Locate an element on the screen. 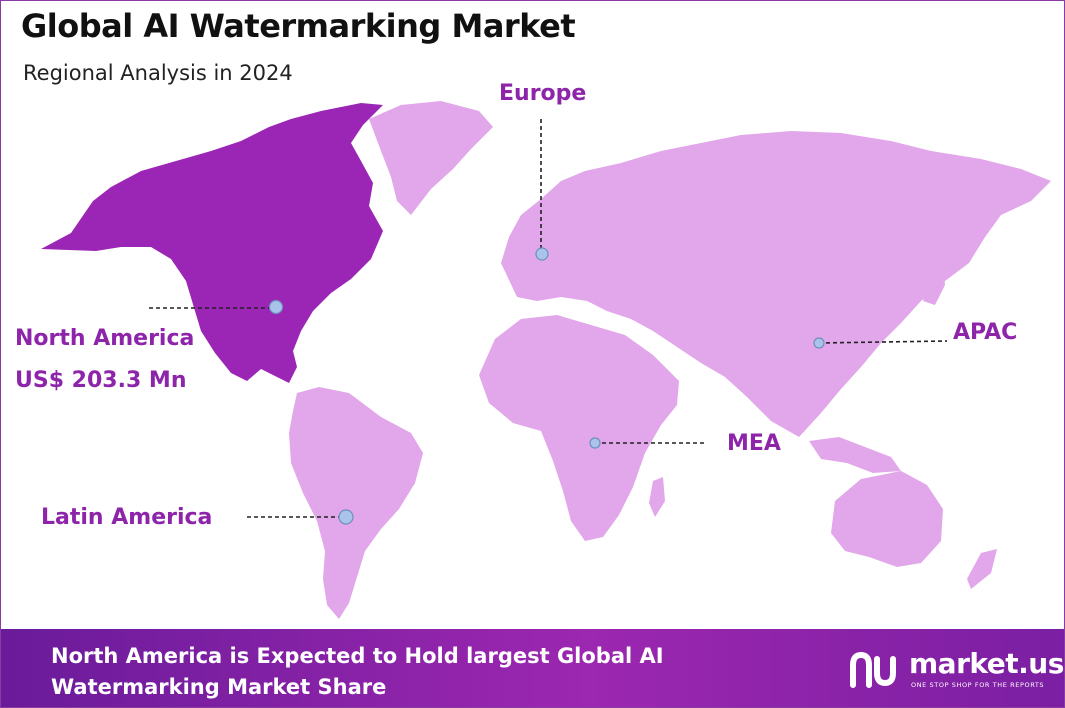 This screenshot has height=708, width=1065. page-title: Global AI Watermarking Market is located at coordinates (298, 26).